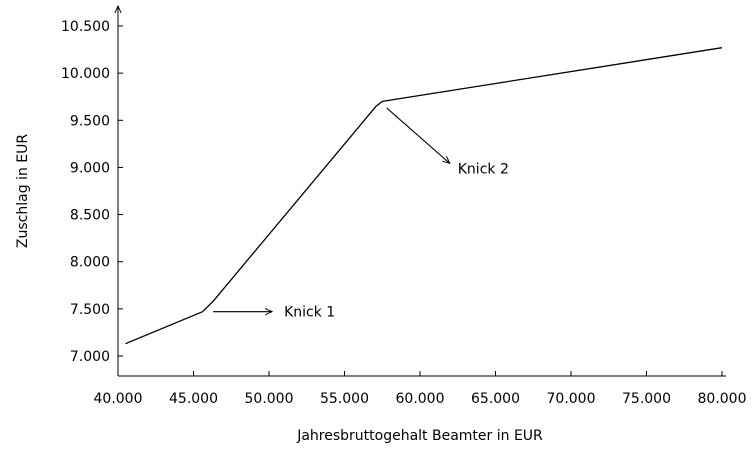  Describe the element at coordinates (90, 263) in the screenshot. I see `y-tick-label: 8.000` at that location.